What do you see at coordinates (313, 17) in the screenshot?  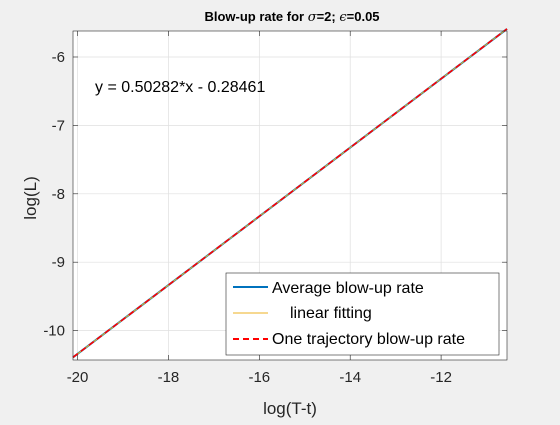 I see `title-sigma-symbol: σ` at bounding box center [313, 17].